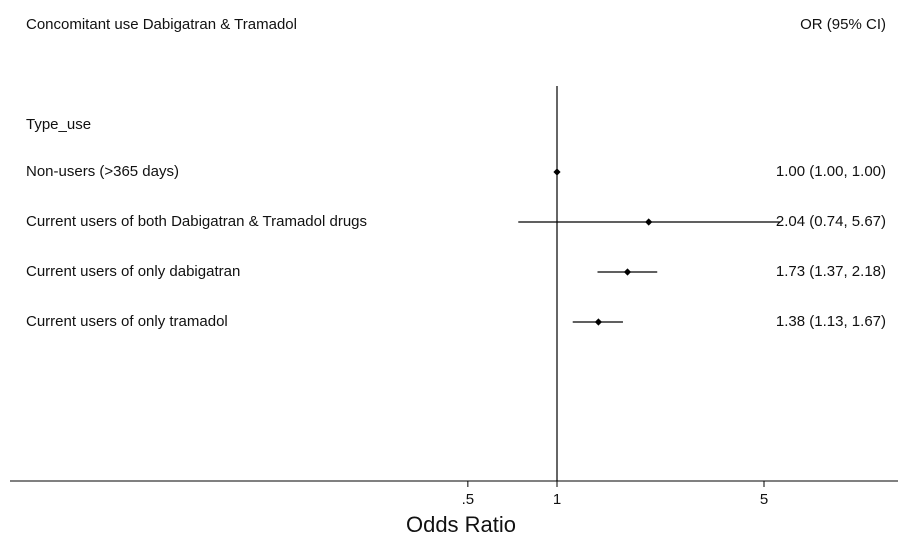 The width and height of the screenshot is (914, 542). What do you see at coordinates (102, 171) in the screenshot?
I see `row-label-0: Non-users (>365 days)` at bounding box center [102, 171].